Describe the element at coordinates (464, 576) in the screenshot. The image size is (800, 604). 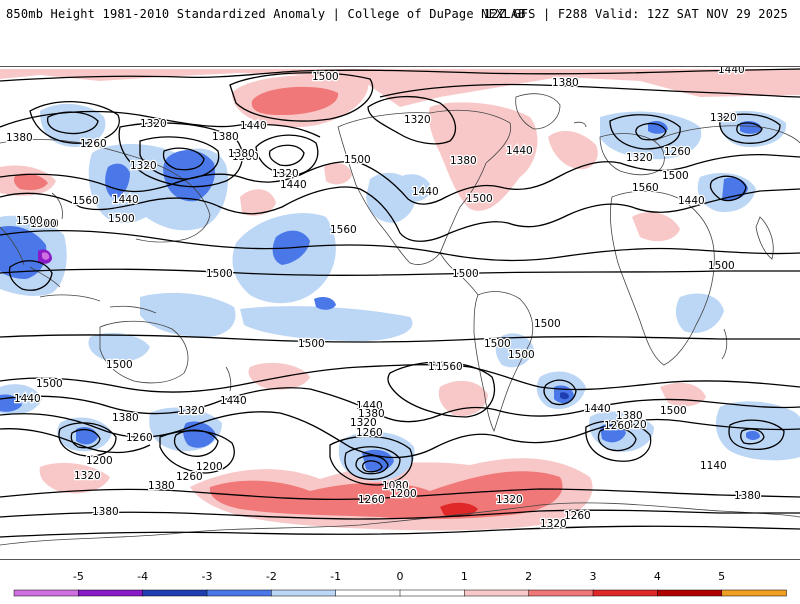
I see `legend-tick-label: 1` at that location.